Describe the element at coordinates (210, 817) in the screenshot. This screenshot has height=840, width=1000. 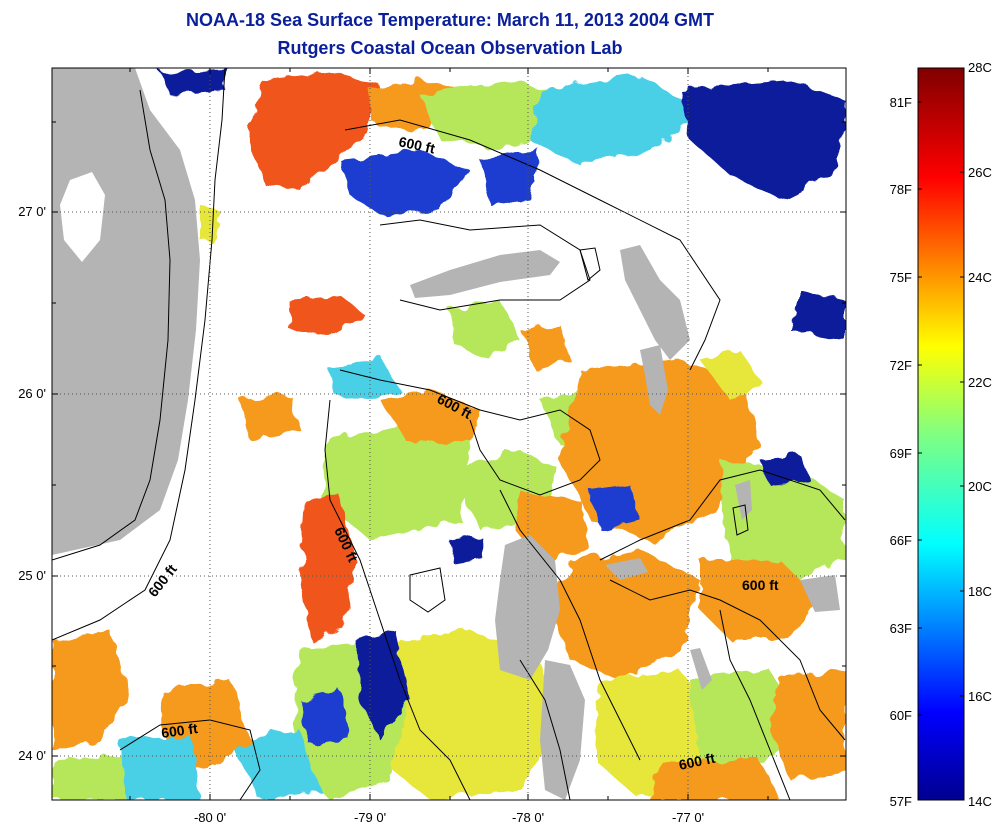
I see `lon-label: -80 0'` at that location.